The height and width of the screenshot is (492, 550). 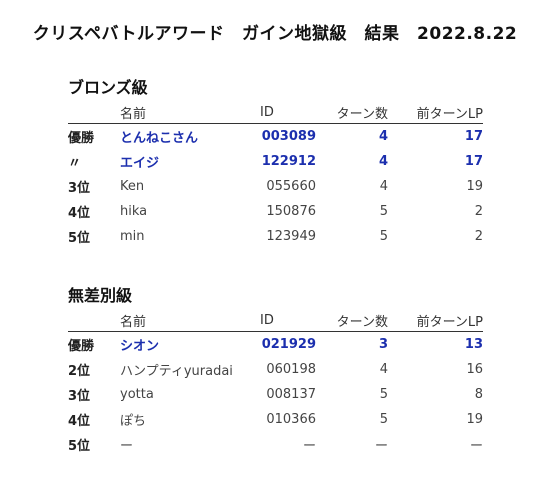 I want to click on table-row: 優勝 とんねこさん 003089 4 17, so click(x=275, y=137).